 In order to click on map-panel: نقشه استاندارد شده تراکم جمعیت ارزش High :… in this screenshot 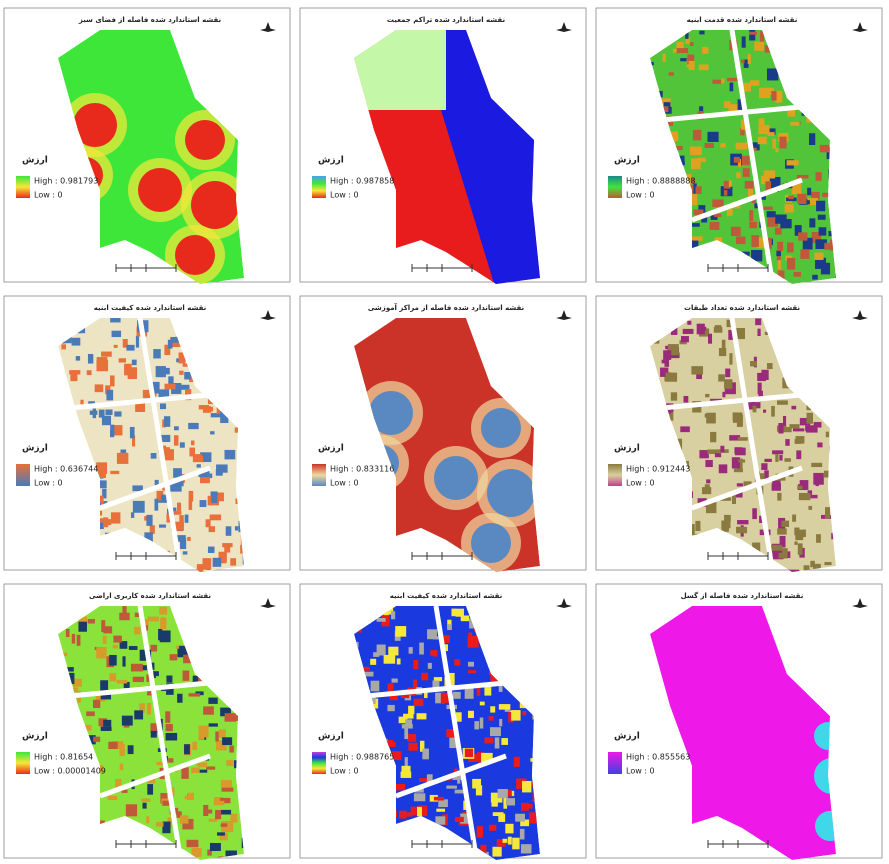, I will do `click(443, 145)`.